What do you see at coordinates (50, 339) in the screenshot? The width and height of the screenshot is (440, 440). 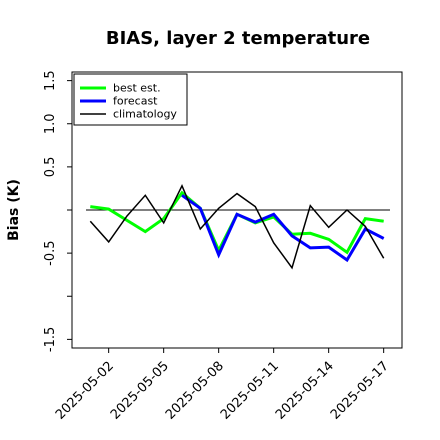 I see `y-tick-label: -1.5` at bounding box center [50, 339].